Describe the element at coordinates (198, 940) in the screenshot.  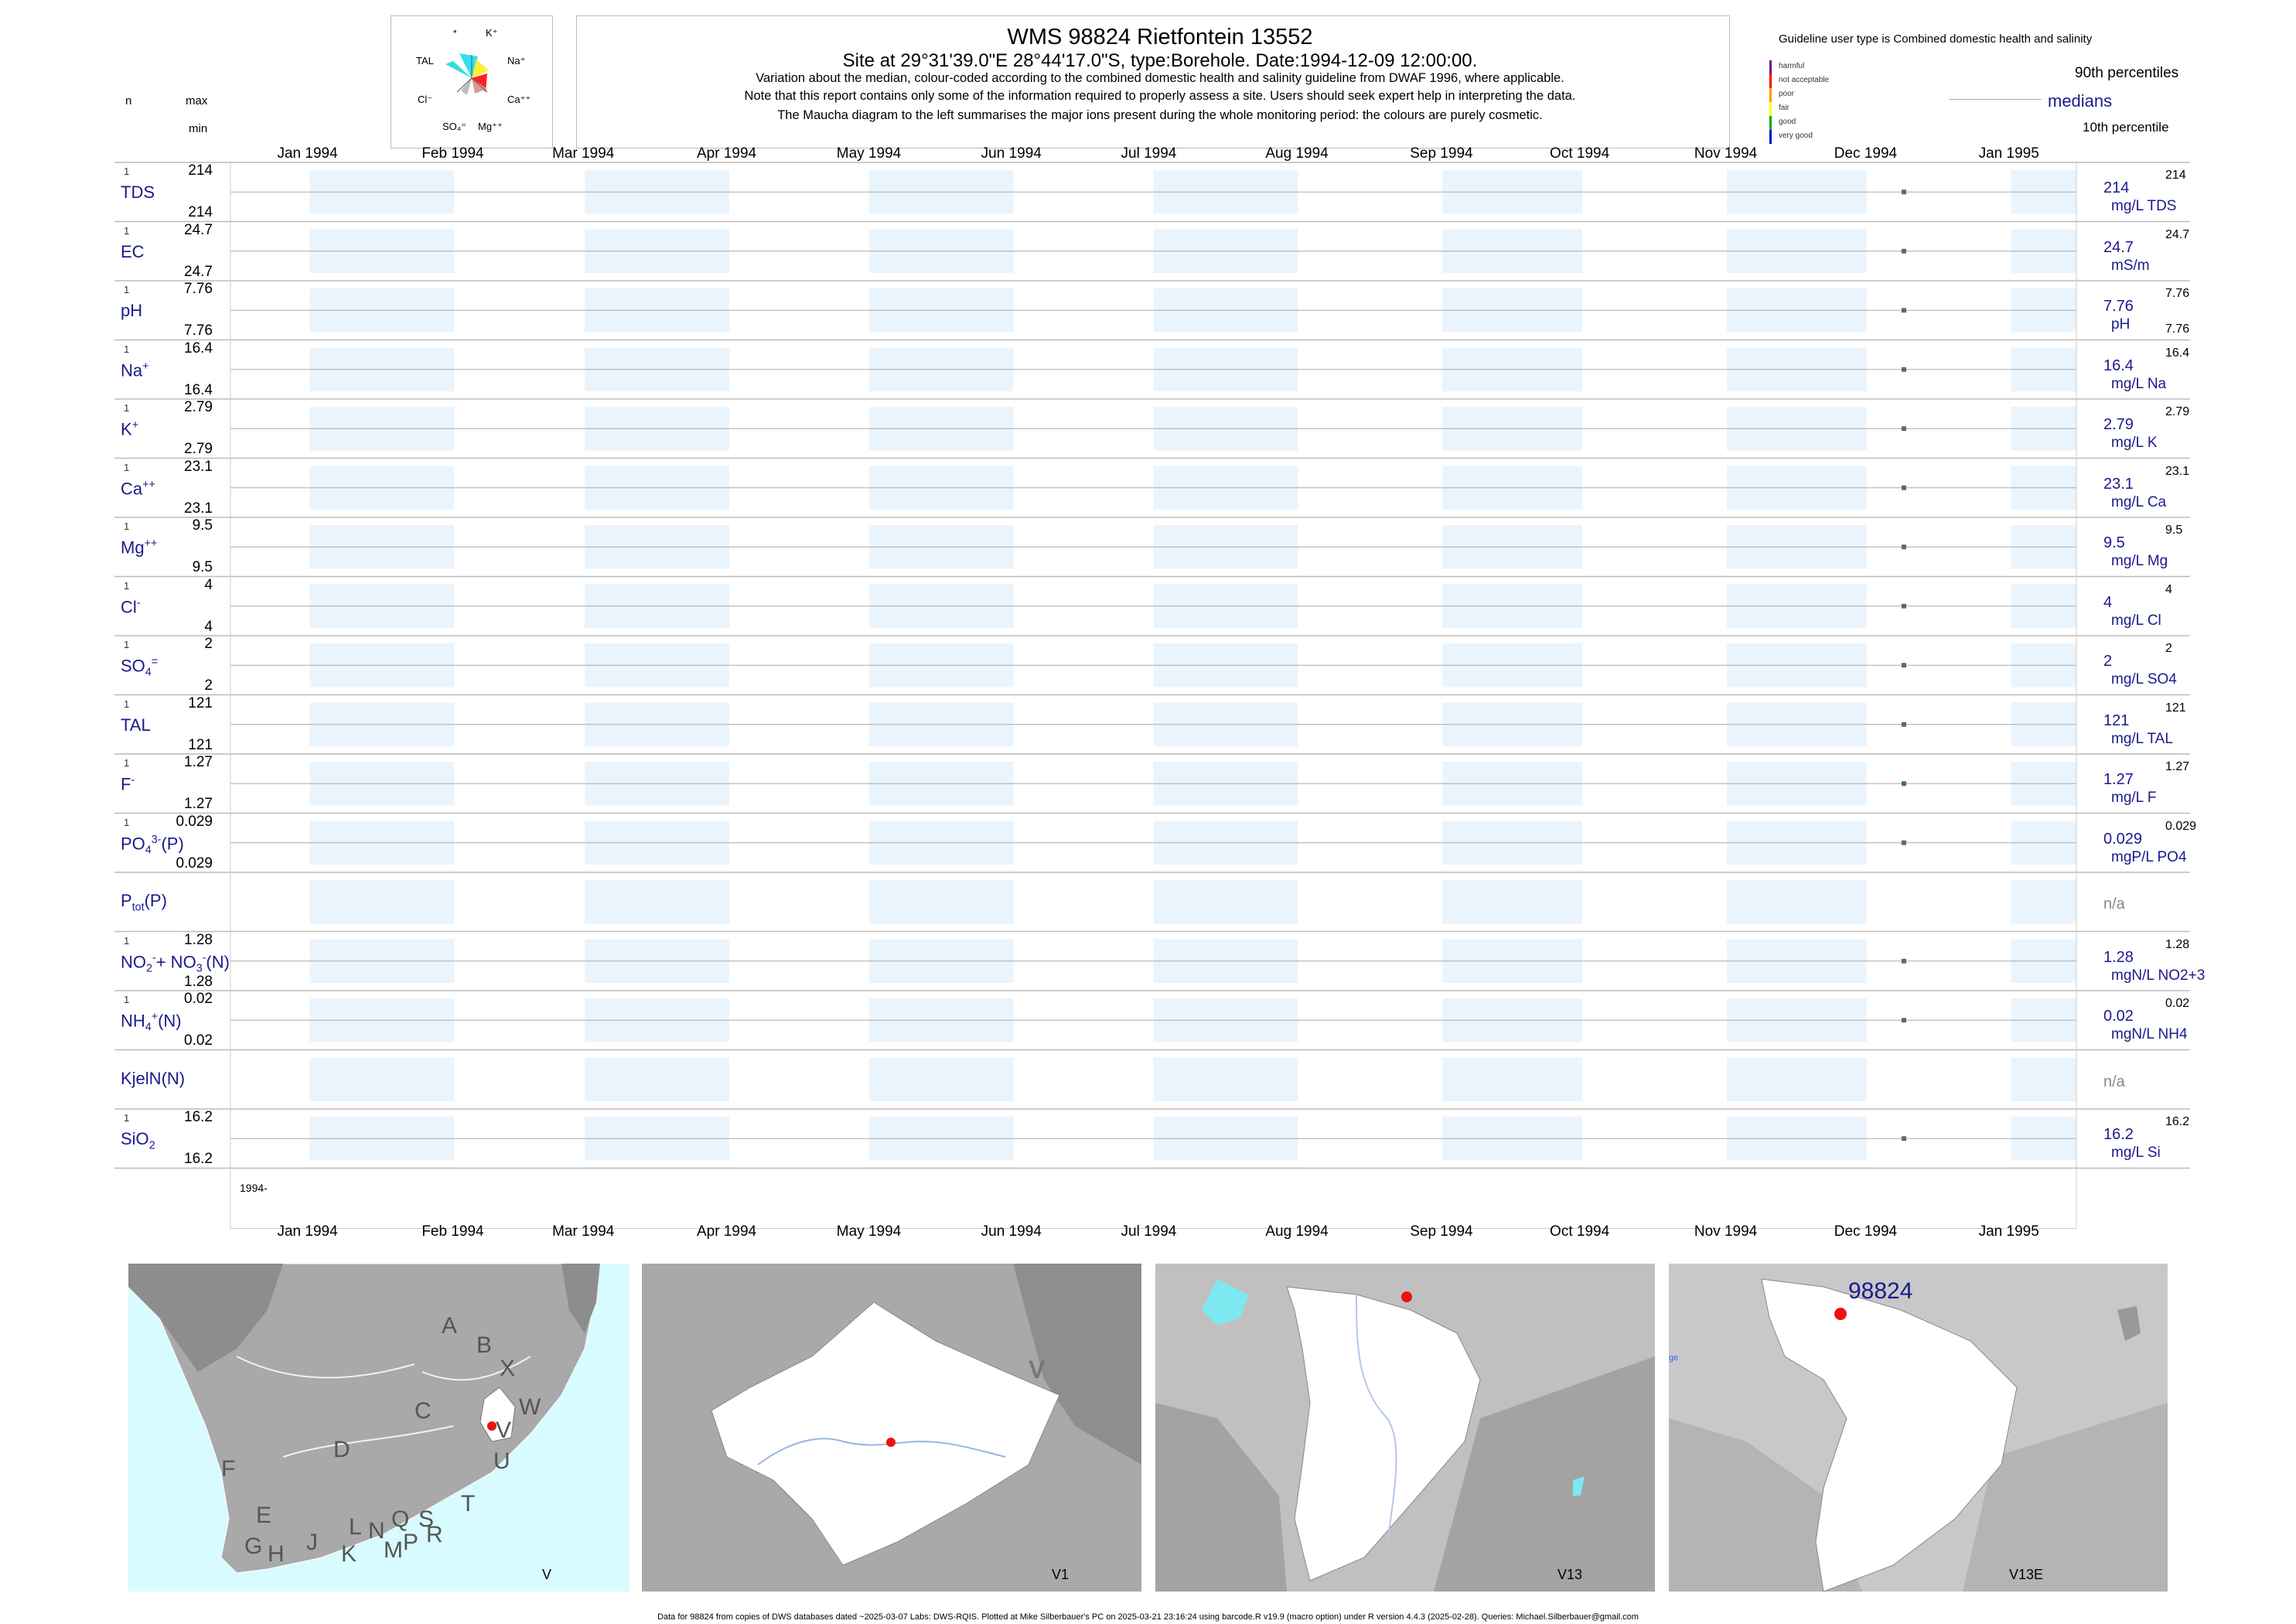
I see `max-value-no2no3: 1.28` at that location.